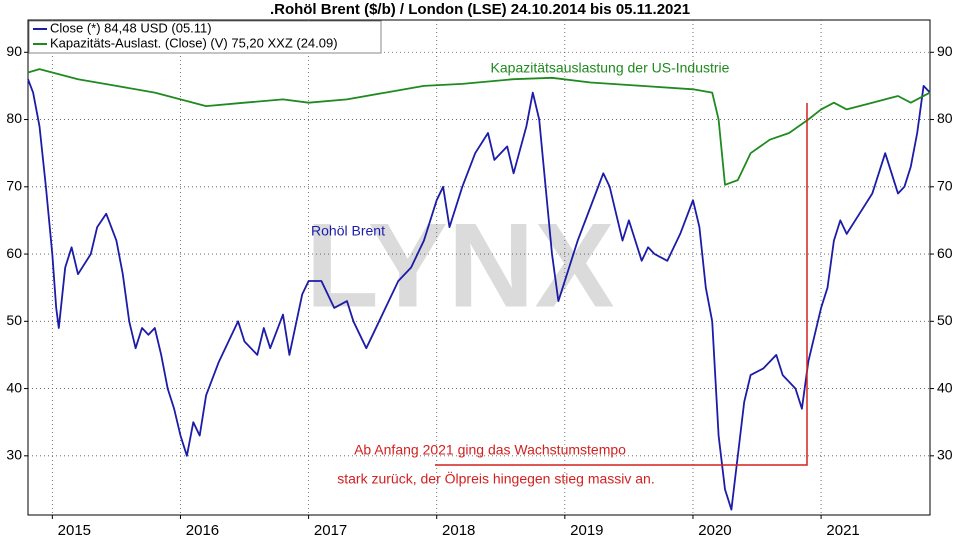 The width and height of the screenshot is (960, 540). What do you see at coordinates (14, 185) in the screenshot?
I see `y-tick-label: 70` at bounding box center [14, 185].